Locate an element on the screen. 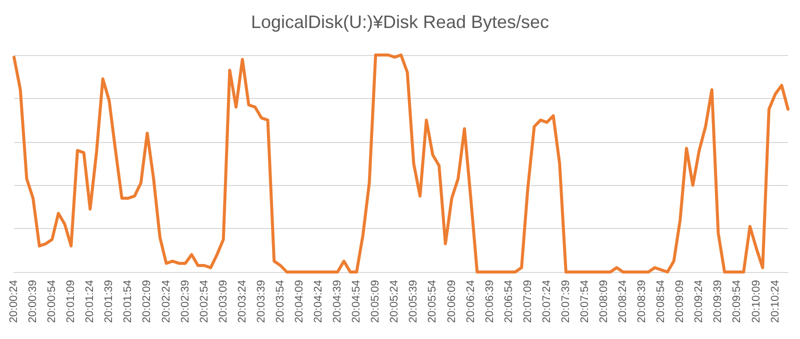 Image resolution: width=800 pixels, height=339 pixels. x-tick-label: 20:09:54 is located at coordinates (737, 301).